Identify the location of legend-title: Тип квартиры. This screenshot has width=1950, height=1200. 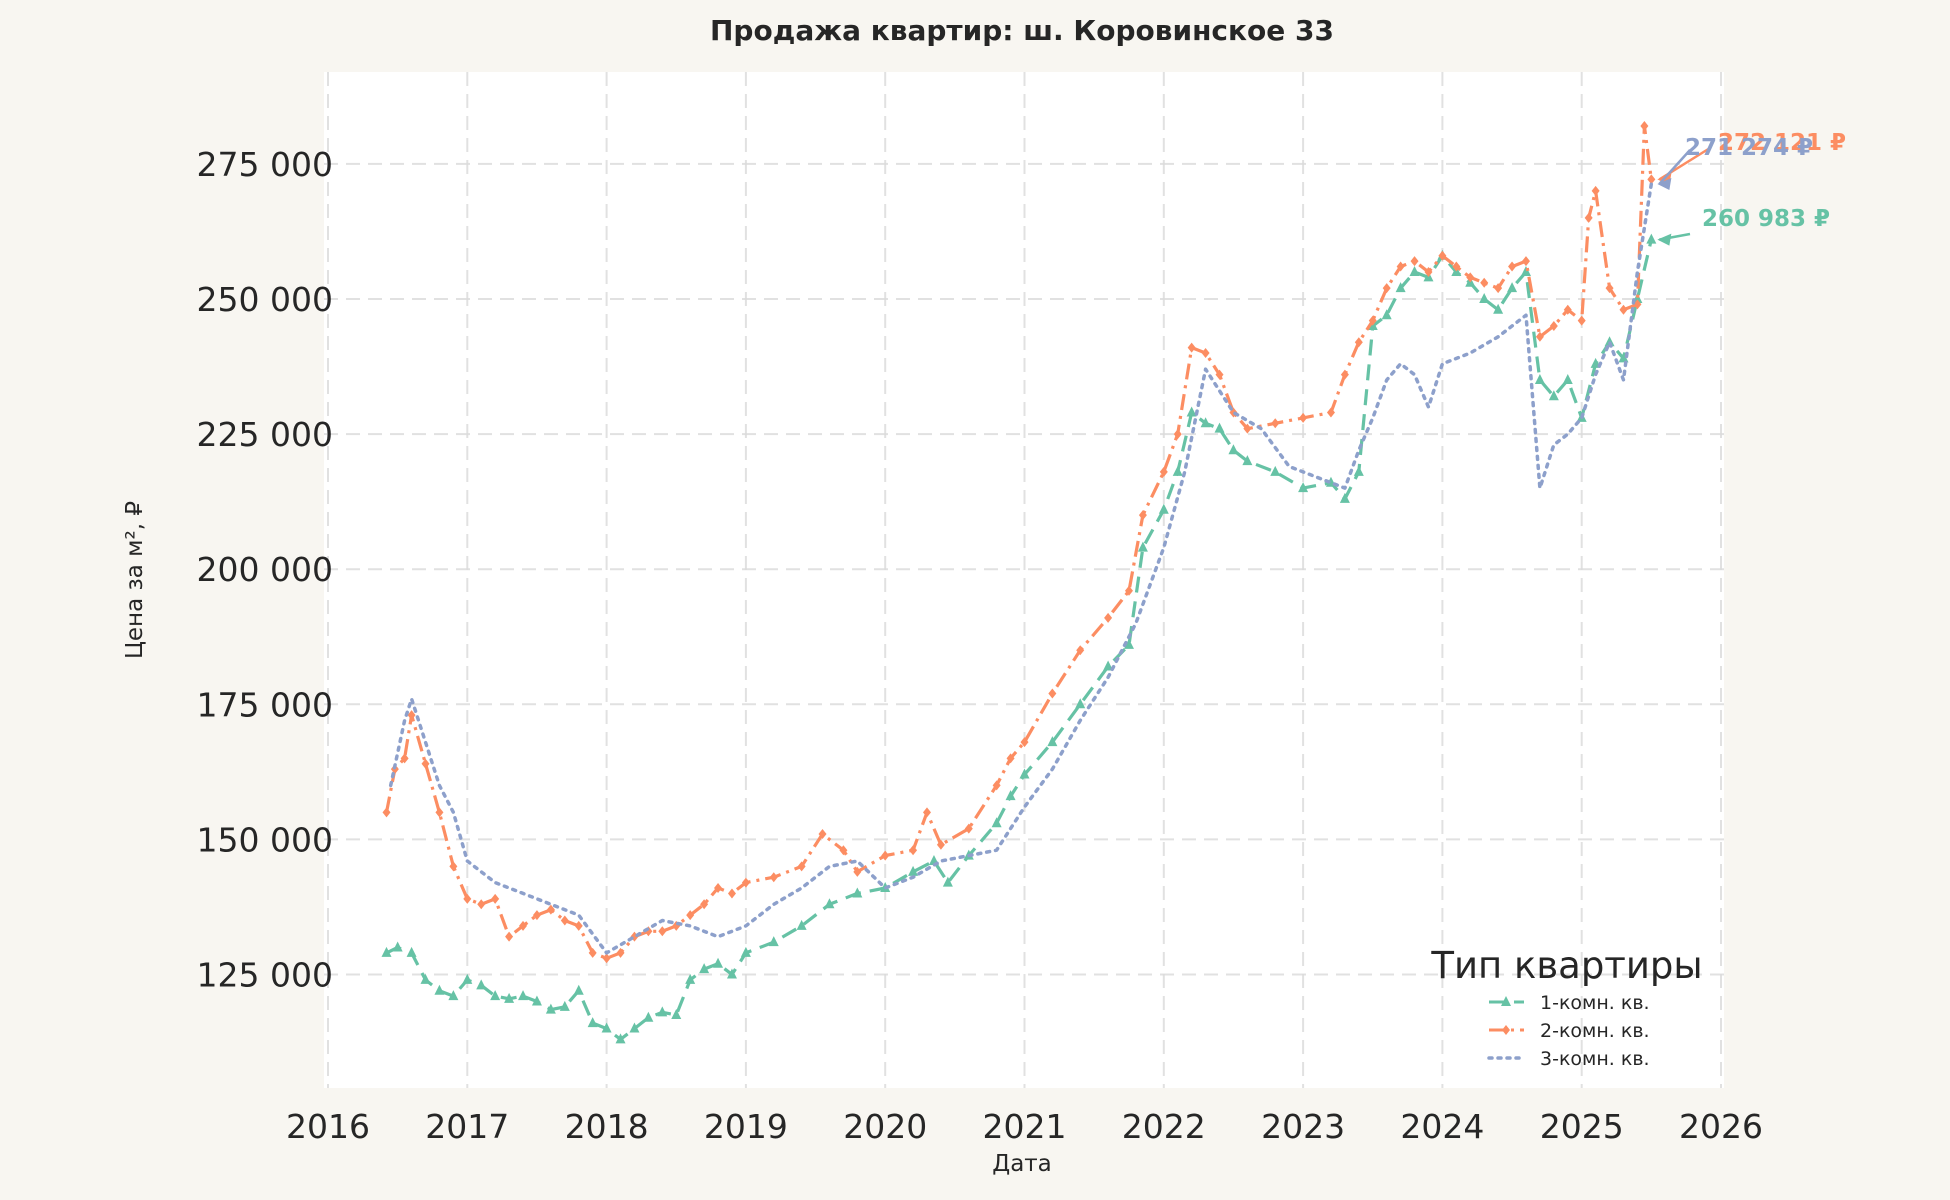
(1566, 965).